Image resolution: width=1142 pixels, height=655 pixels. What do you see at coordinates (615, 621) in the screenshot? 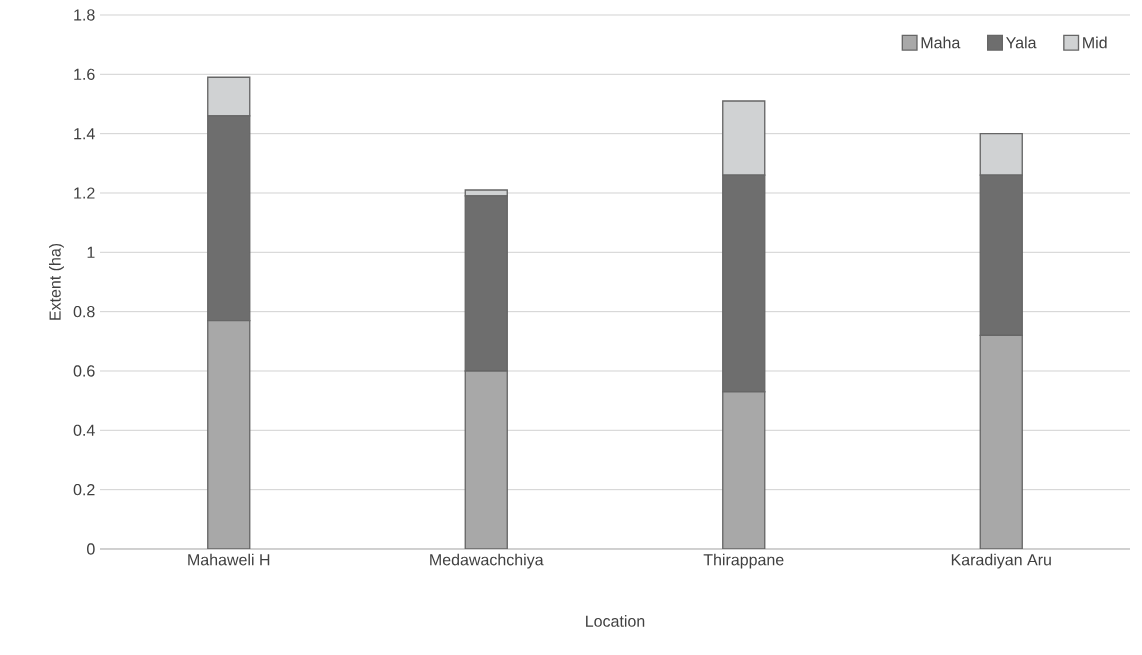
I see `x-axis-title: Location` at bounding box center [615, 621].